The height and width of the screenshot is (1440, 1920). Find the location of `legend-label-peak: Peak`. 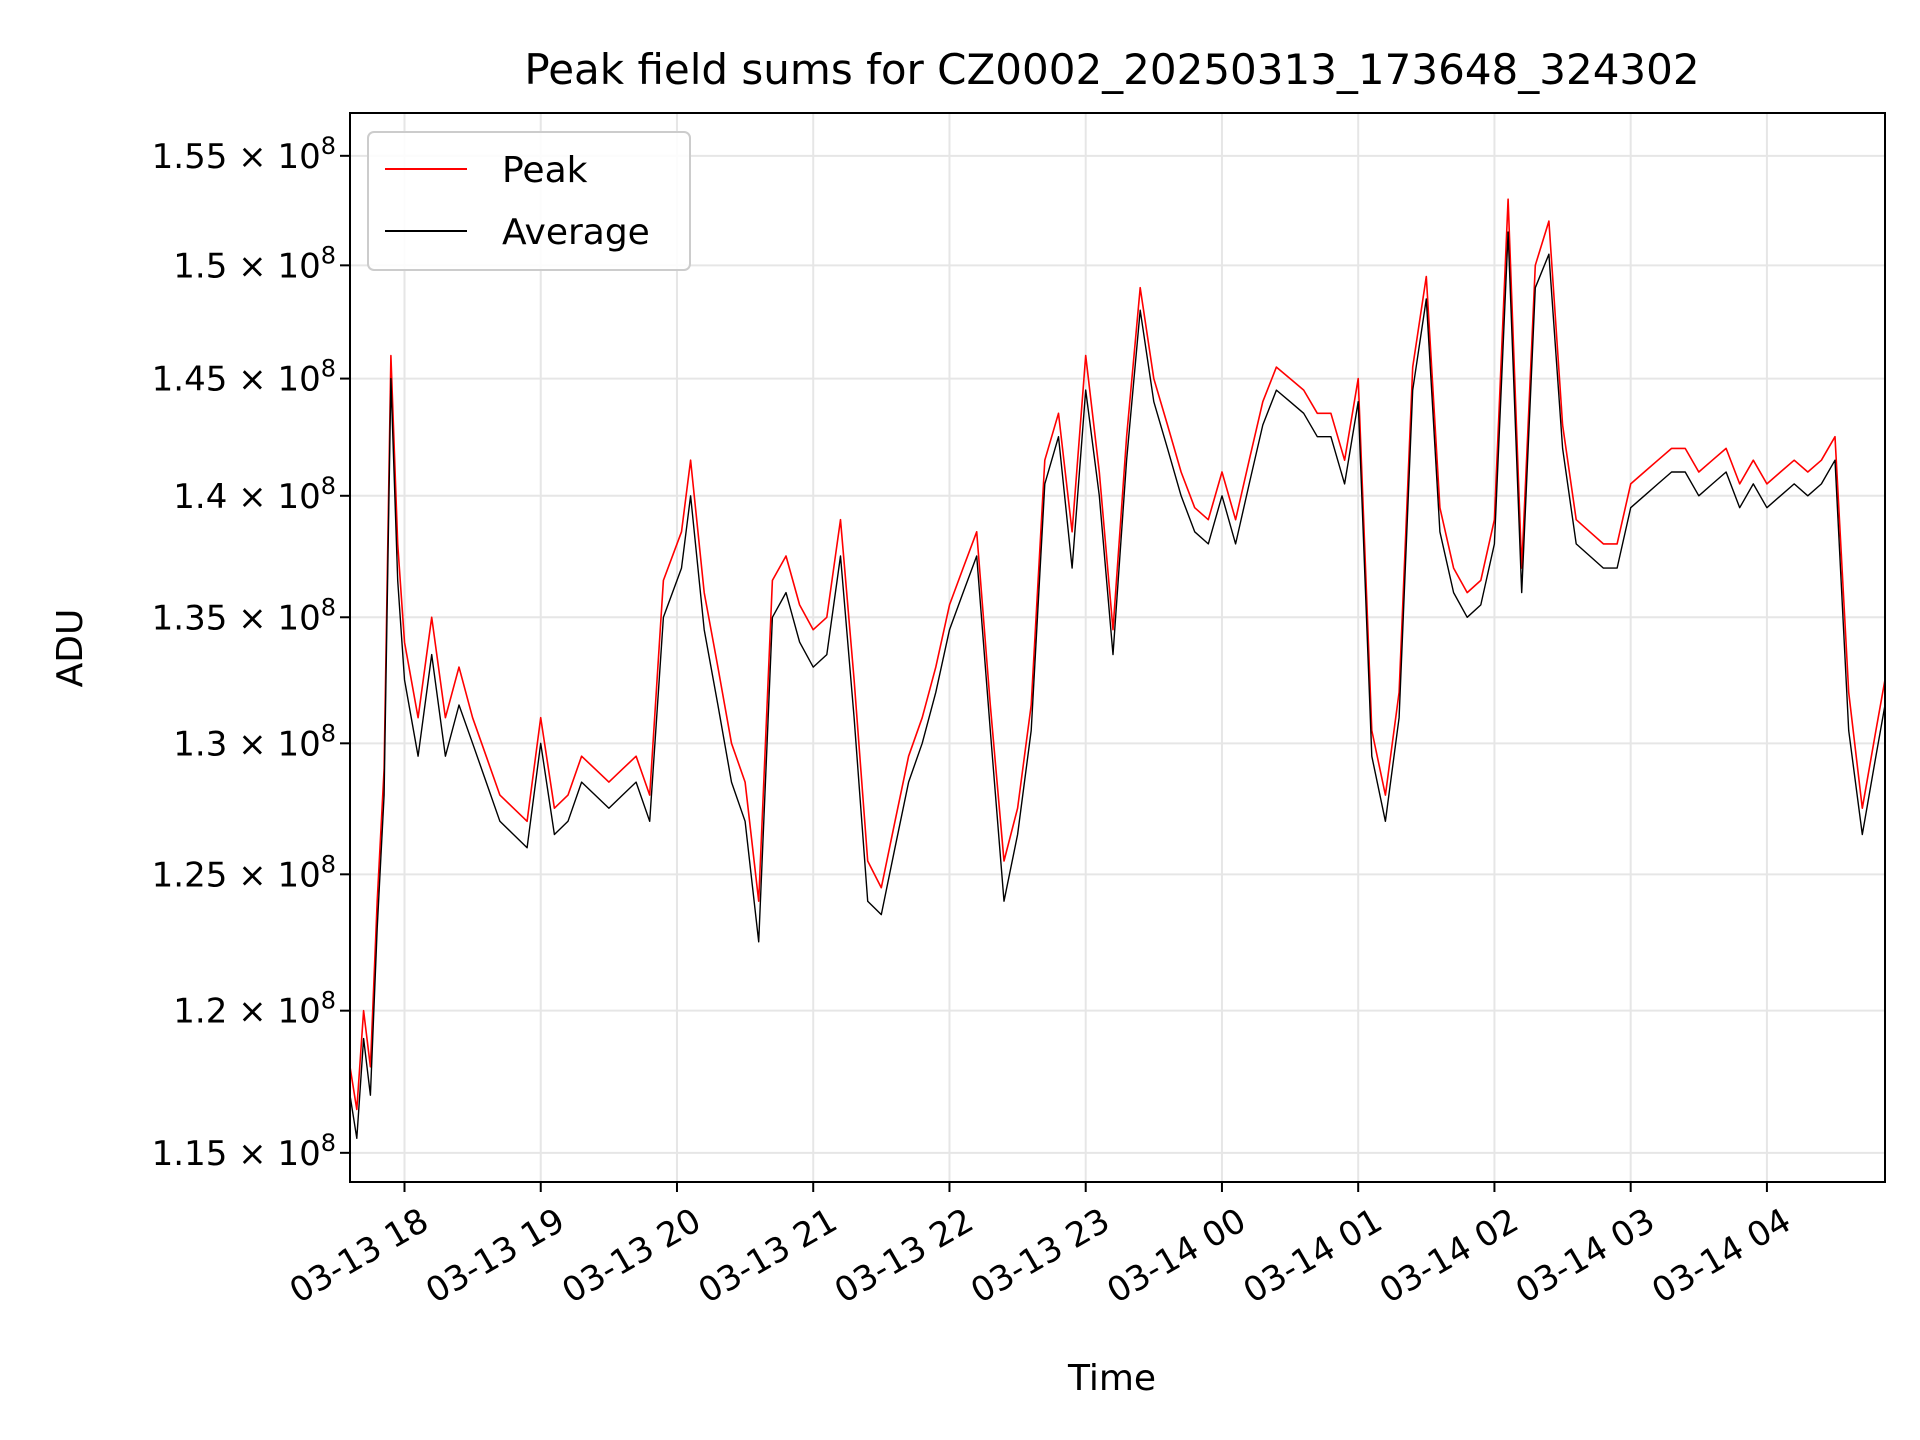

legend-label-peak: Peak is located at coordinates (545, 170).